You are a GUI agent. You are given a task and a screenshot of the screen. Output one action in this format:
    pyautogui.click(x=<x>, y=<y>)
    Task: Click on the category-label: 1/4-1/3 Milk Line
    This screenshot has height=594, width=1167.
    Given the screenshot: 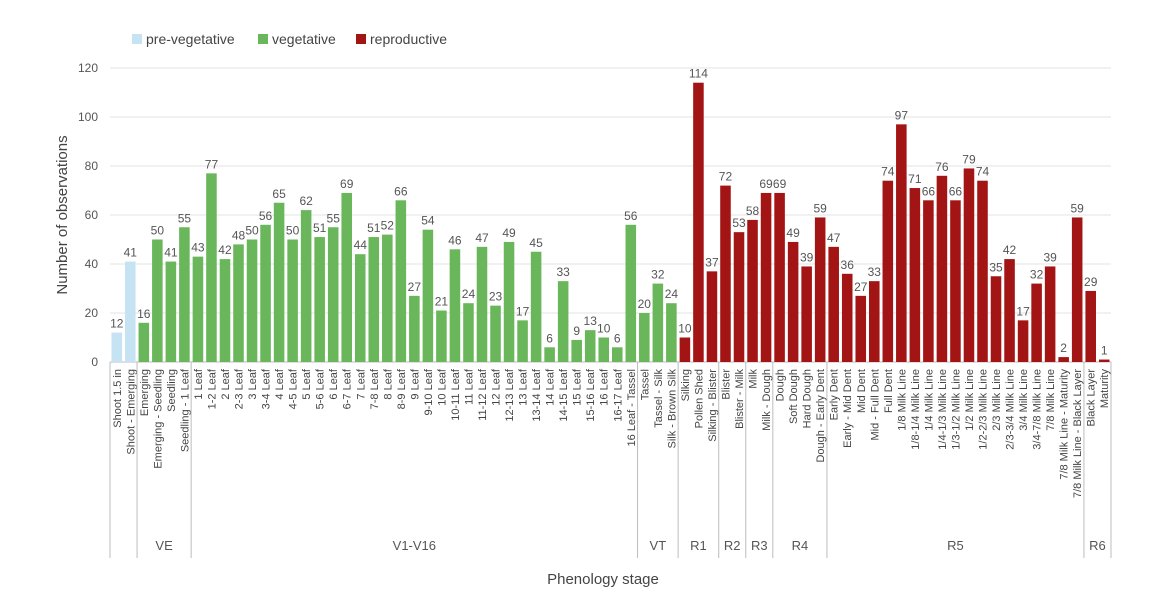 What is the action you would take?
    pyautogui.click(x=943, y=409)
    